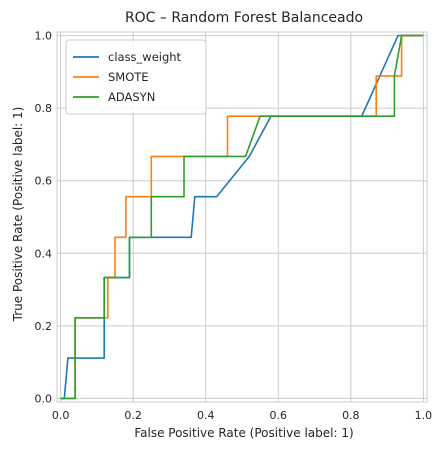 The image size is (443, 450). What do you see at coordinates (128, 77) in the screenshot?
I see `legend-label-smote: SMOTE` at bounding box center [128, 77].